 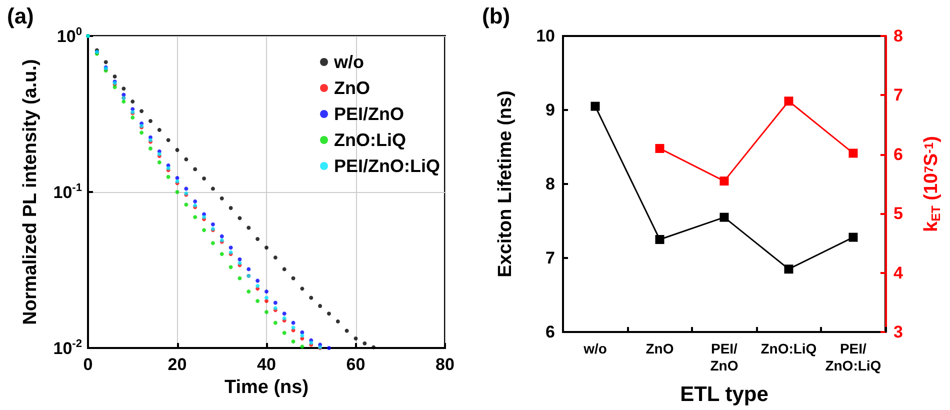 What do you see at coordinates (788, 348) in the screenshot?
I see `x-tick-label: ZnO:LiQ` at bounding box center [788, 348].